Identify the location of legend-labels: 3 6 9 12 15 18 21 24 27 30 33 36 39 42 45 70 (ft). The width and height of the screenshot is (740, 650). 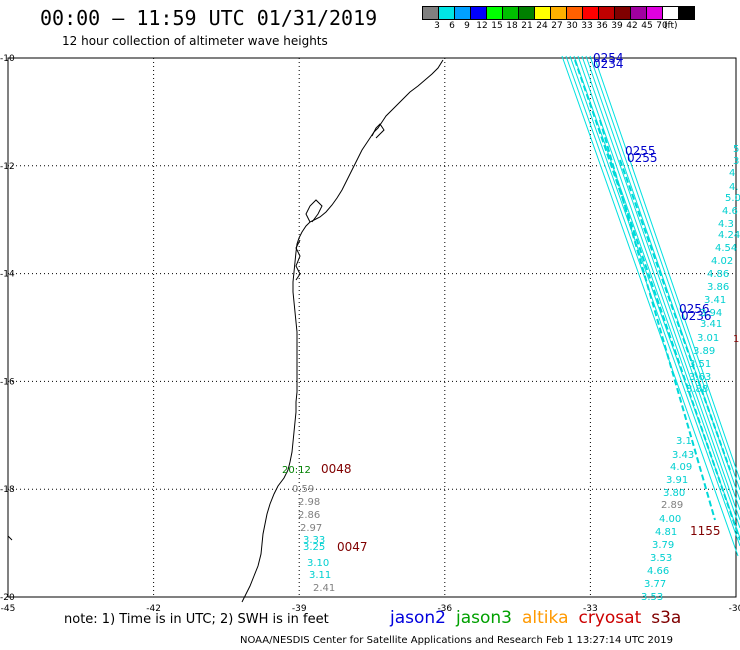
(558, 26).